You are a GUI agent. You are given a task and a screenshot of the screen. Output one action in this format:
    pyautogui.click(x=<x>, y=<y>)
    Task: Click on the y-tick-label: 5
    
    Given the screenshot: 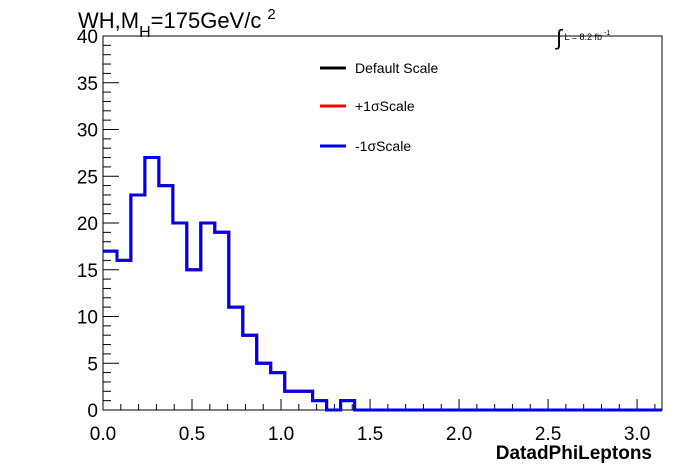 What is the action you would take?
    pyautogui.click(x=92, y=364)
    